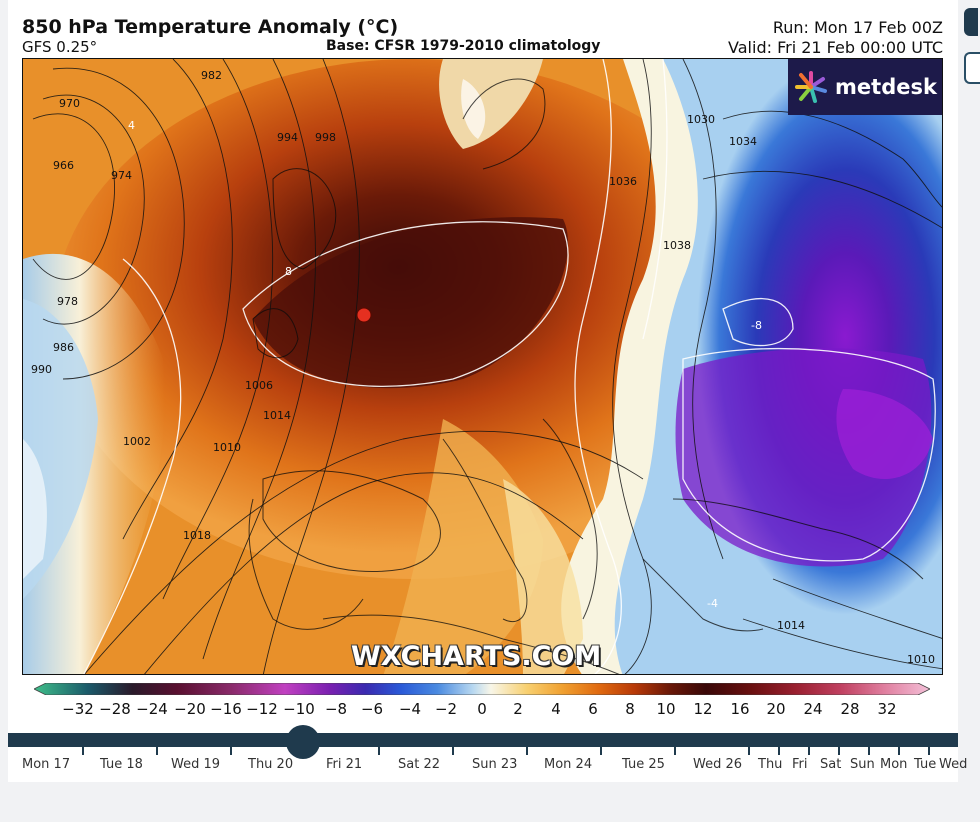 Image resolution: width=980 pixels, height=822 pixels. I want to click on left-frame, so click(4, 411).